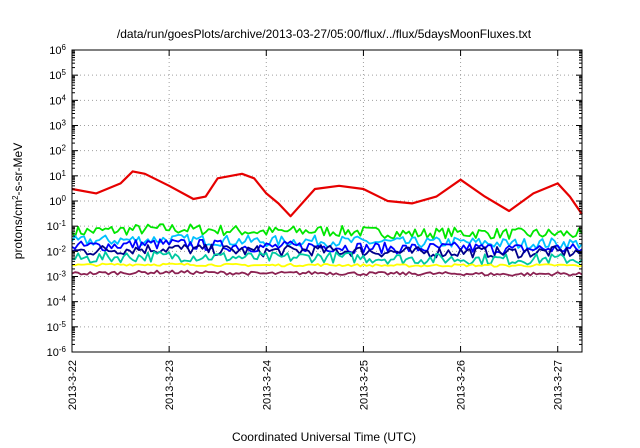 The image size is (640, 448). I want to click on y-tick-label: 10⁻¹, so click(57, 226).